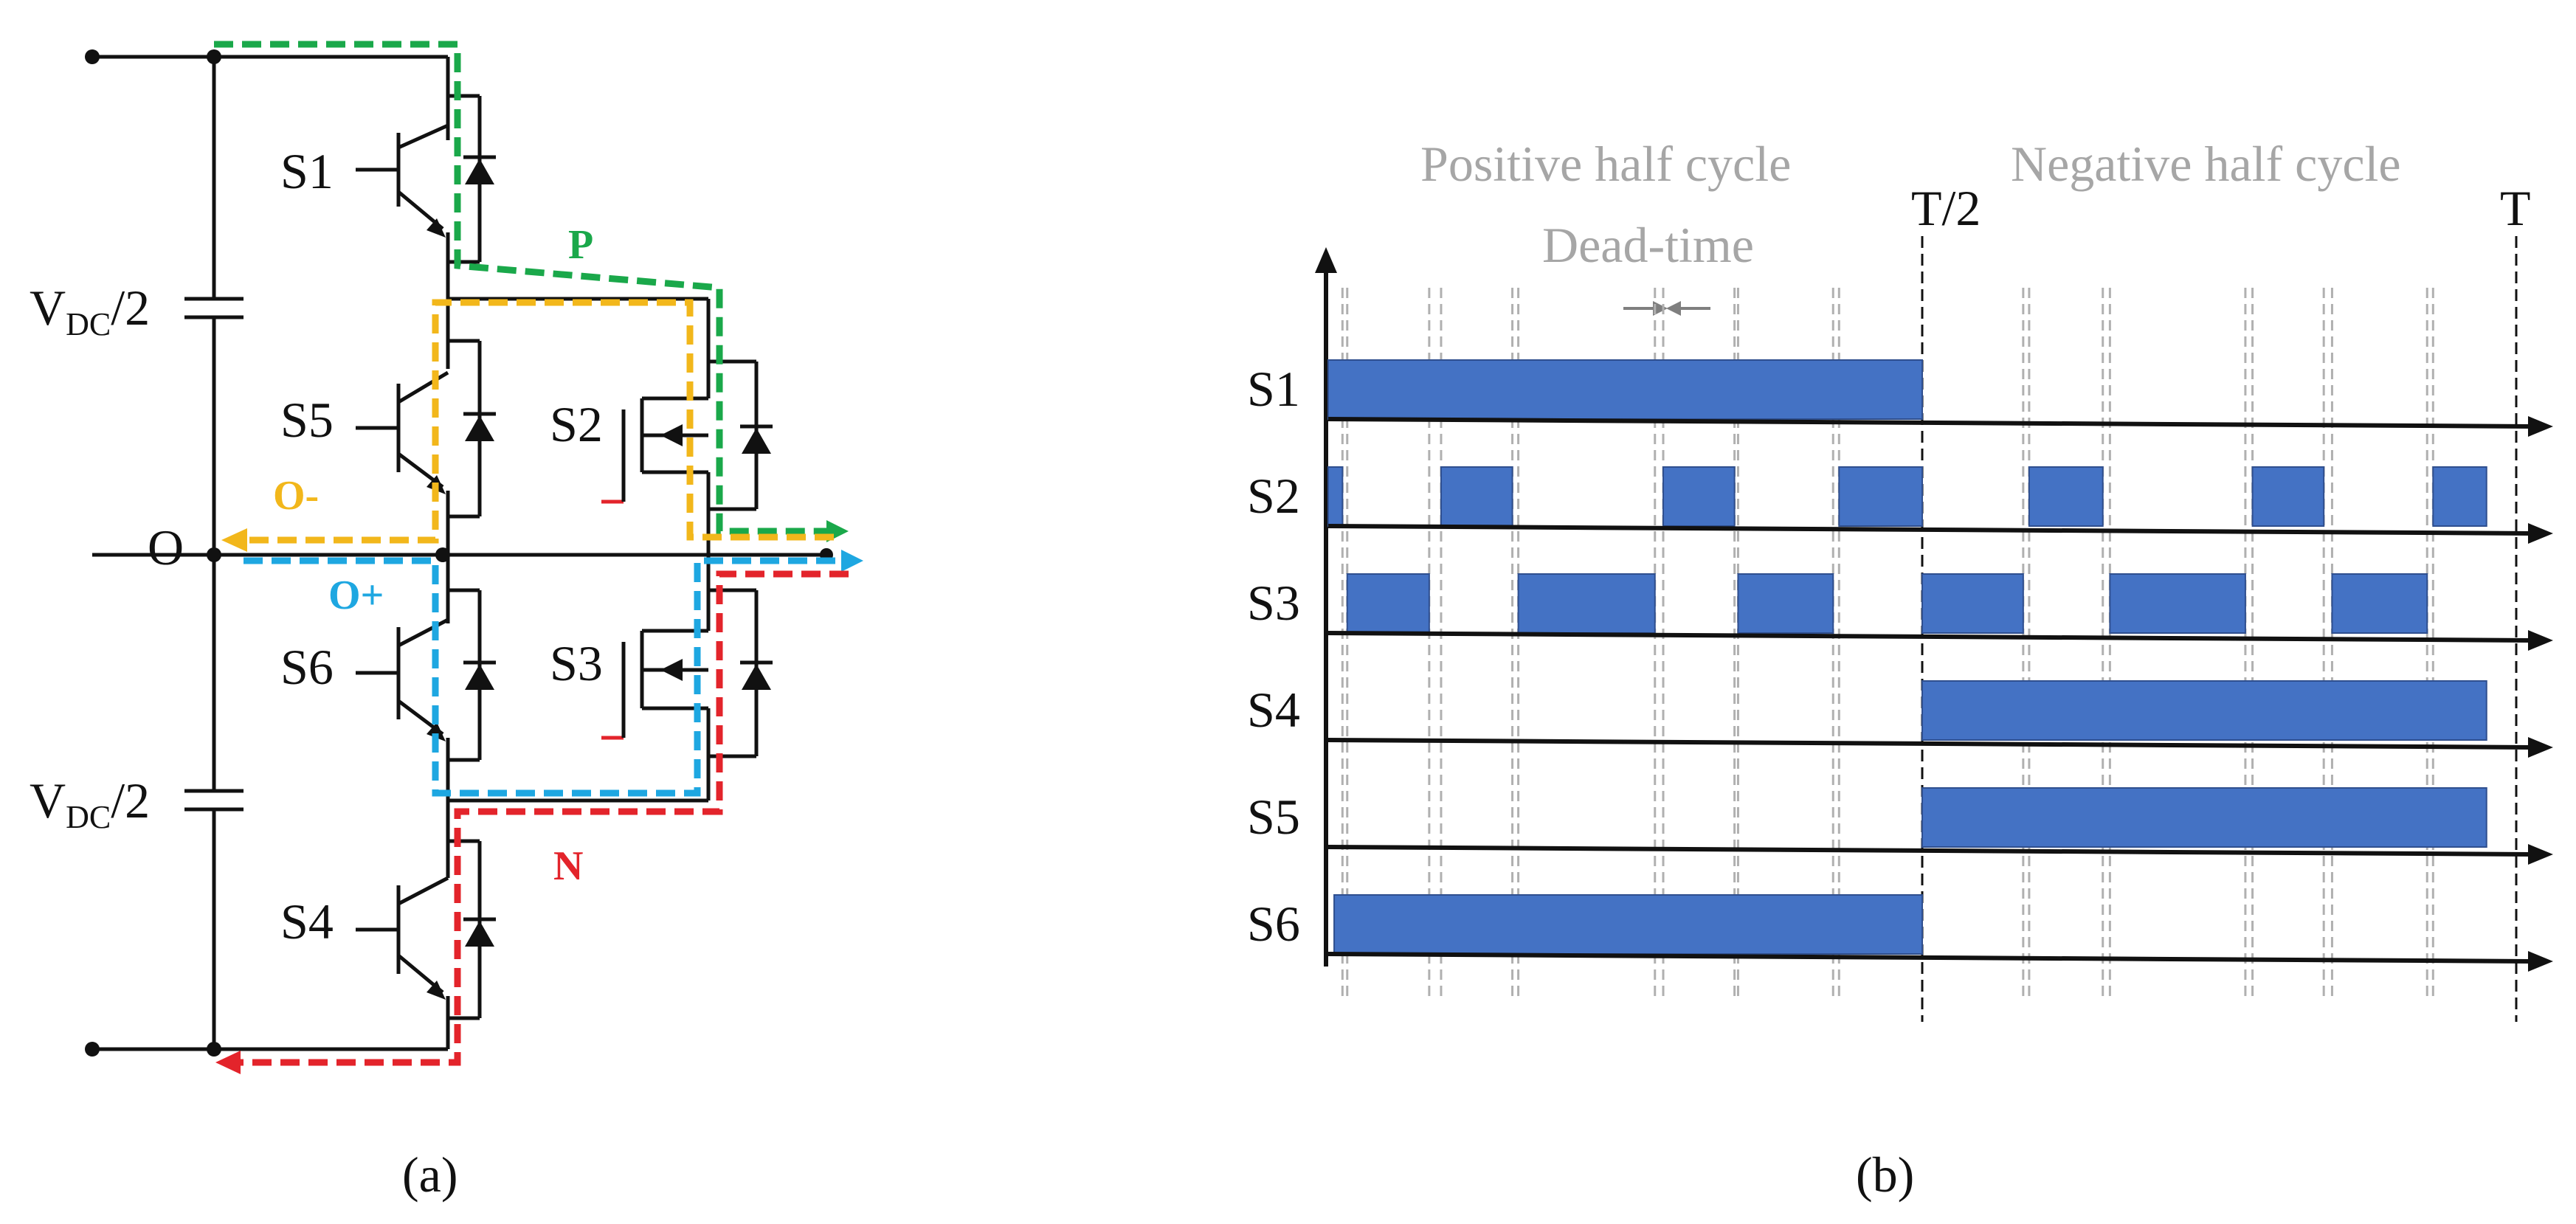  What do you see at coordinates (1273, 389) in the screenshot?
I see `row-label-s1: S1` at bounding box center [1273, 389].